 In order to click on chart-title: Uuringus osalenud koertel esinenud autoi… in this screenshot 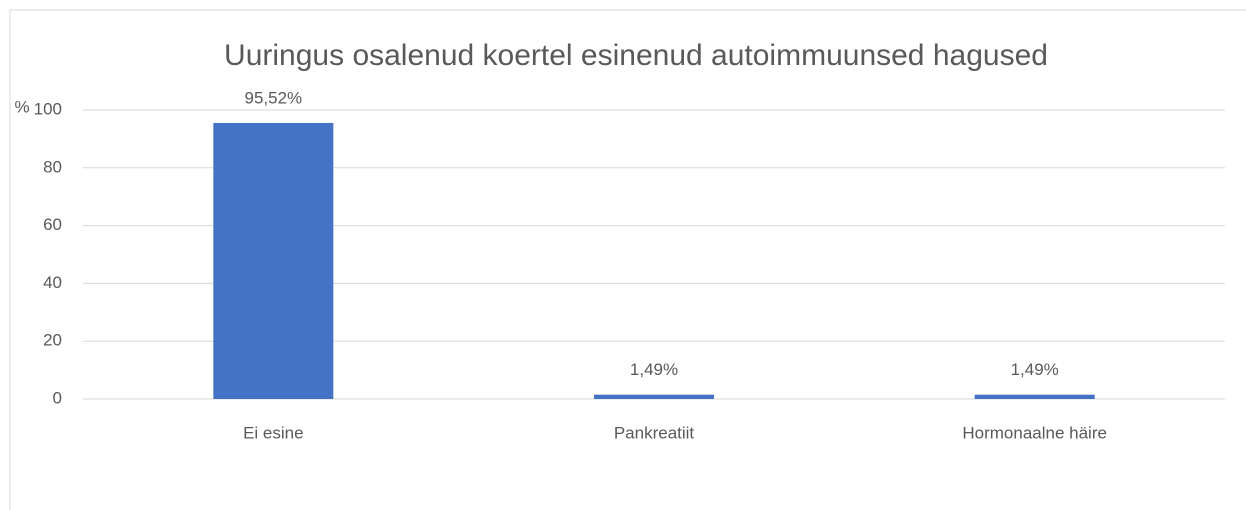, I will do `click(636, 55)`.